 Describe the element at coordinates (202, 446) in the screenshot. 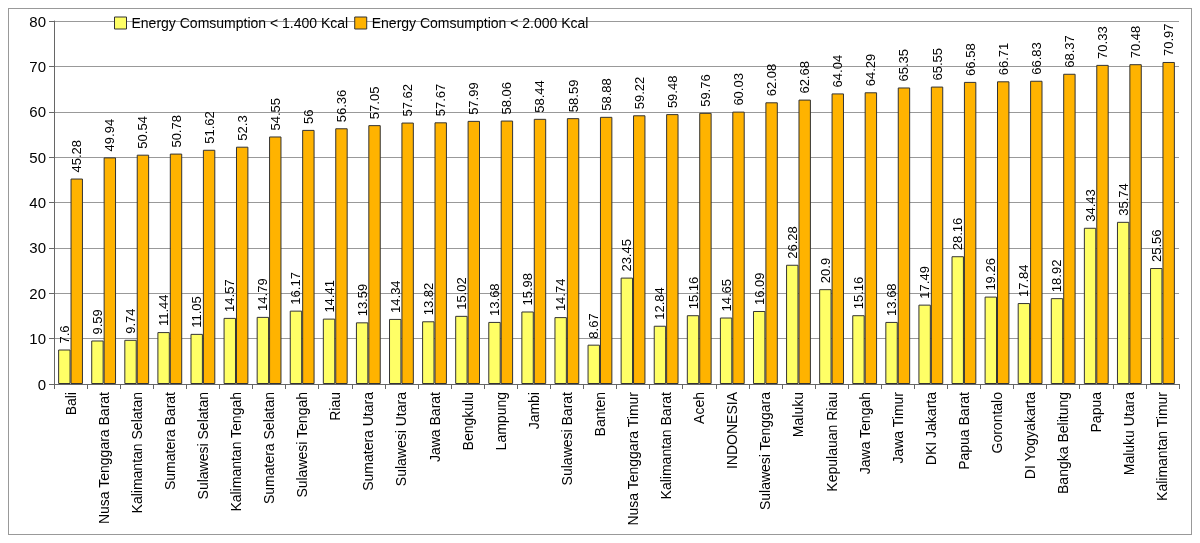

I see `x-tick-label: Sulawesi Selatan` at that location.